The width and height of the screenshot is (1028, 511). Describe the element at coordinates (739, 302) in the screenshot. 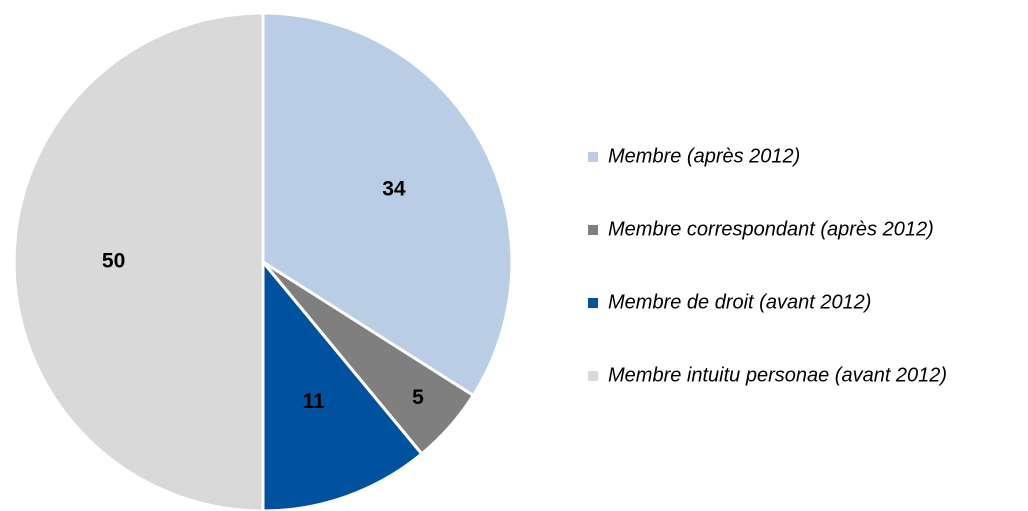

I see `legend-label: Membre de droit (avant 2012)` at that location.